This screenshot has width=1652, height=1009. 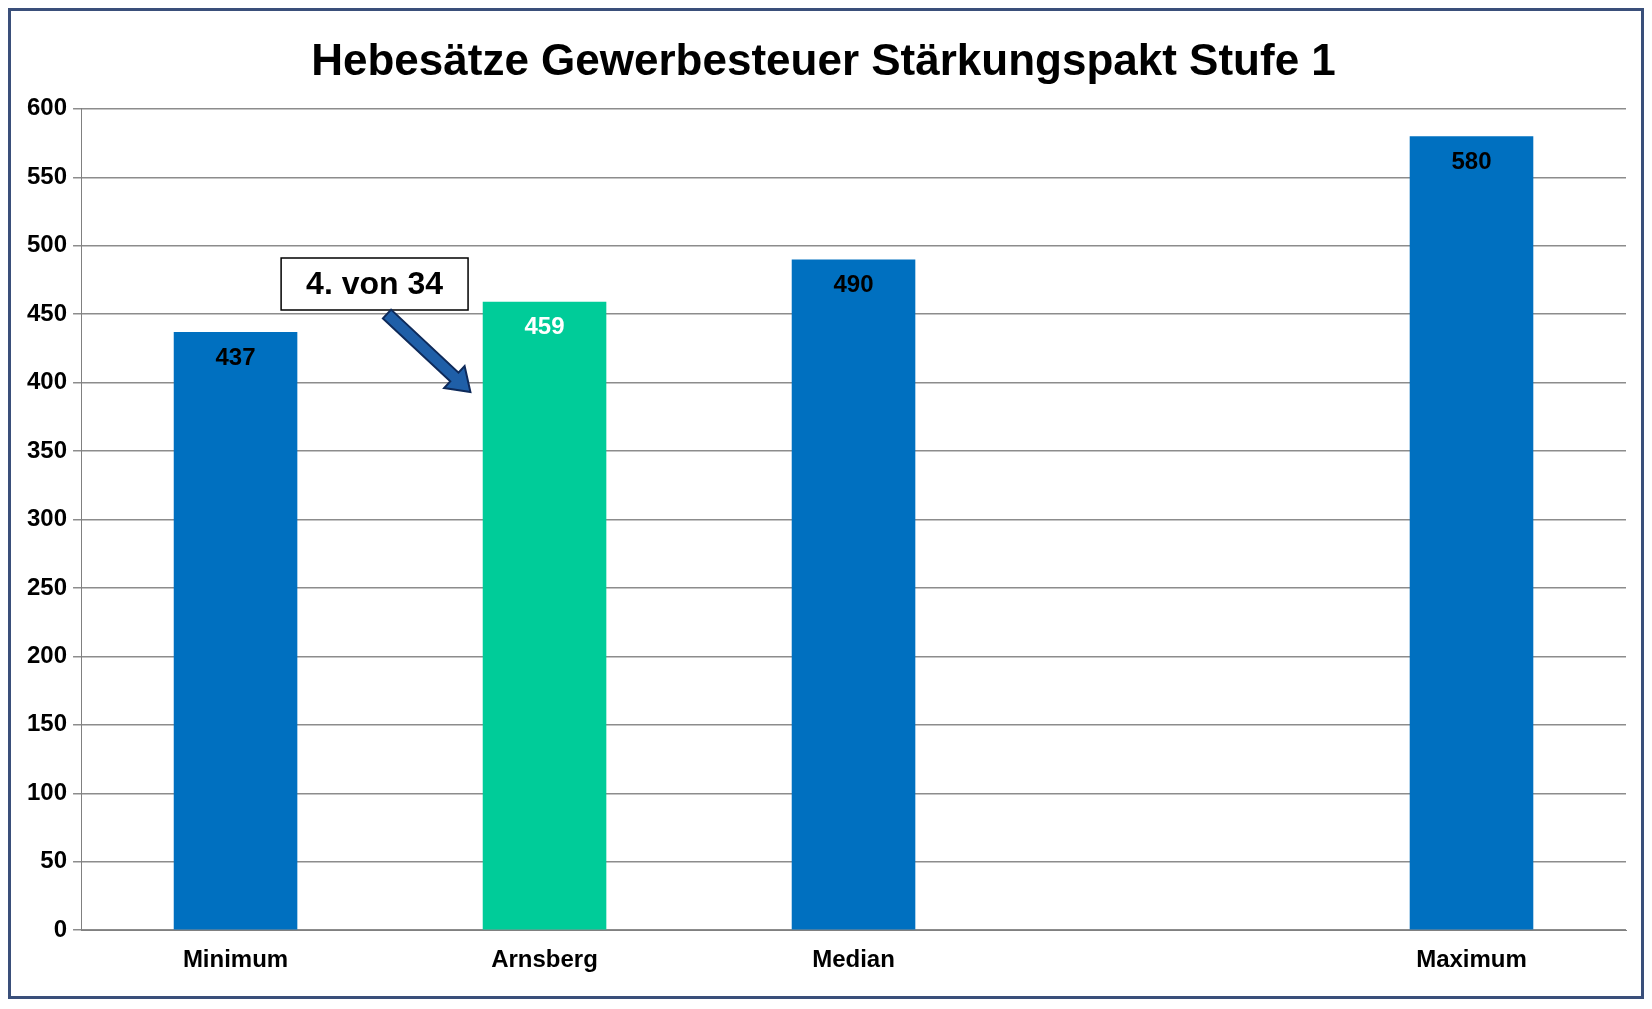 I want to click on y-tick-label: 550, so click(x=47, y=175).